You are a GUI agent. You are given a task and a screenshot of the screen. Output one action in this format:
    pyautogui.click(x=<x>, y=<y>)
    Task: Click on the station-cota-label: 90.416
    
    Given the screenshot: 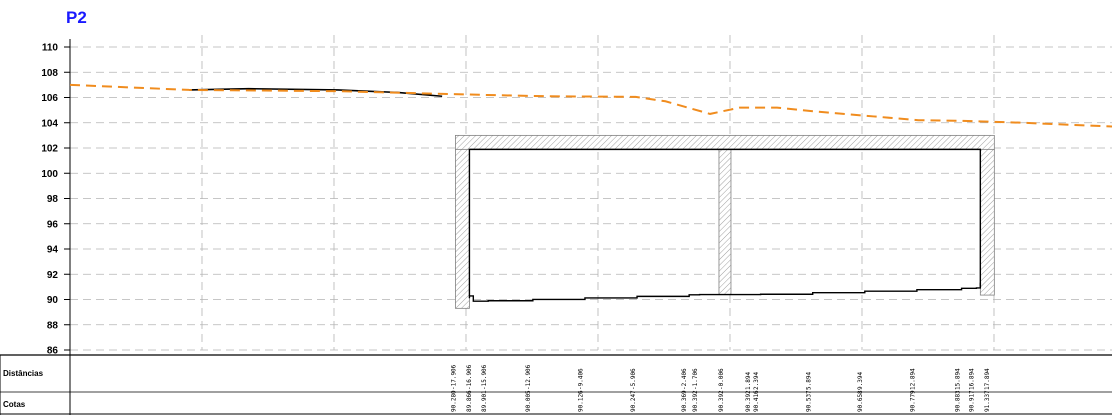 What is the action you would take?
    pyautogui.click(x=756, y=401)
    